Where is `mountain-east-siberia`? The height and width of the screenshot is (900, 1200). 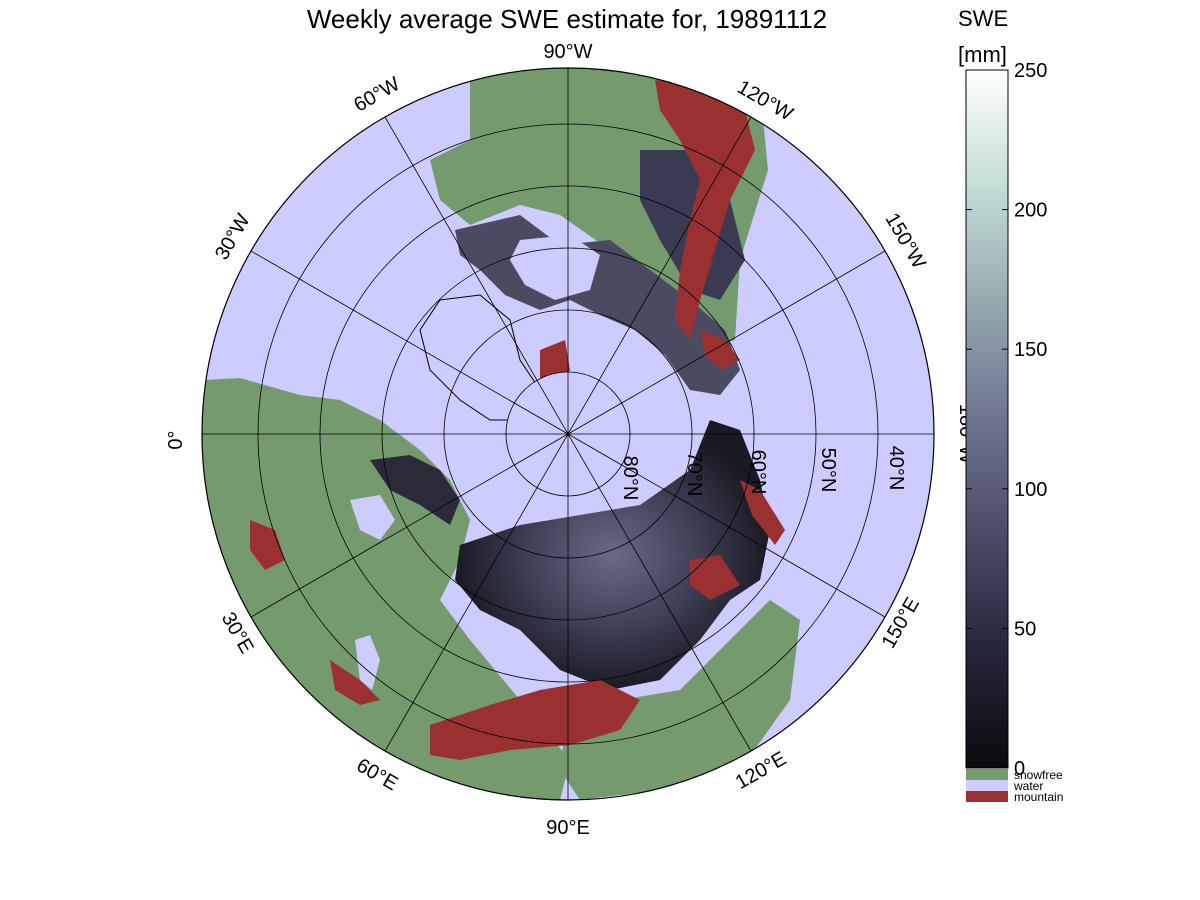
mountain-east-siberia is located at coordinates (715, 577).